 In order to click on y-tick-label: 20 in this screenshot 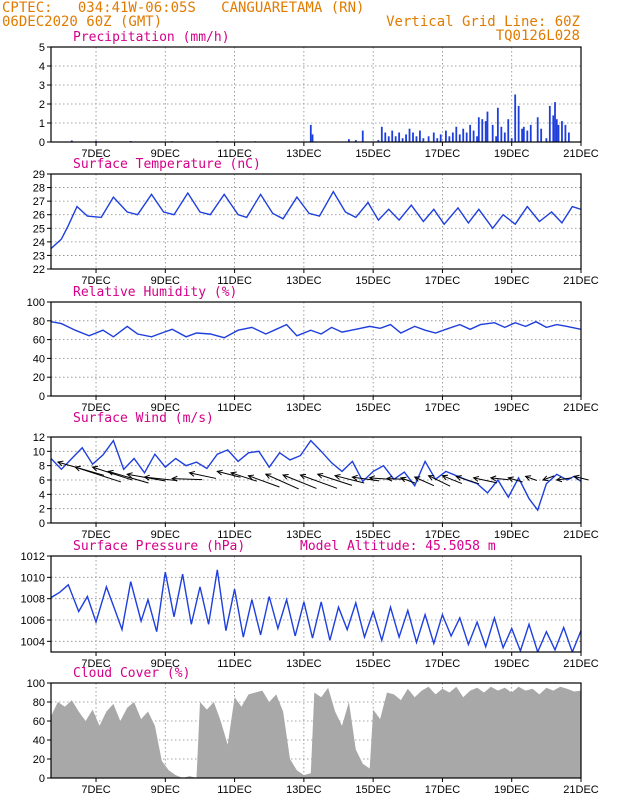, I will do `click(39, 378)`.